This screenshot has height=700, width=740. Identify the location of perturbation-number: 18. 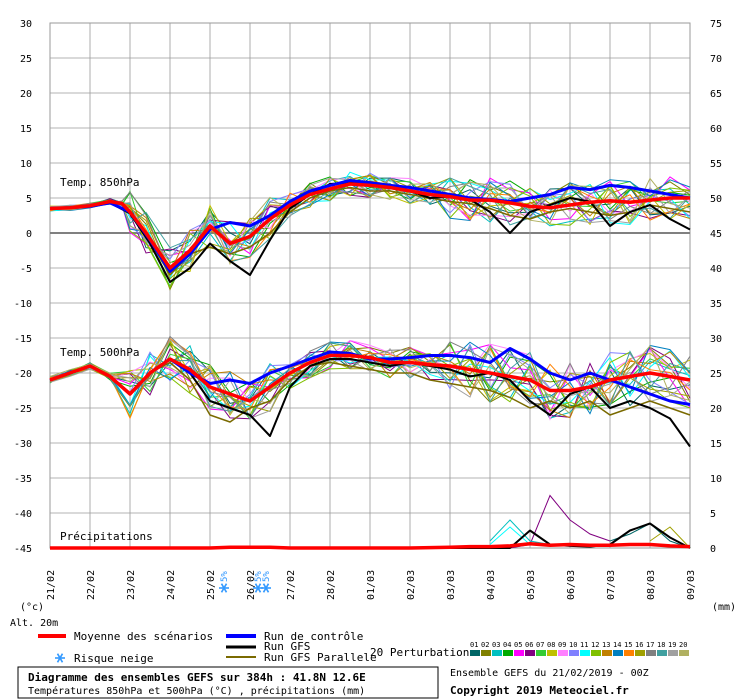
(661, 645).